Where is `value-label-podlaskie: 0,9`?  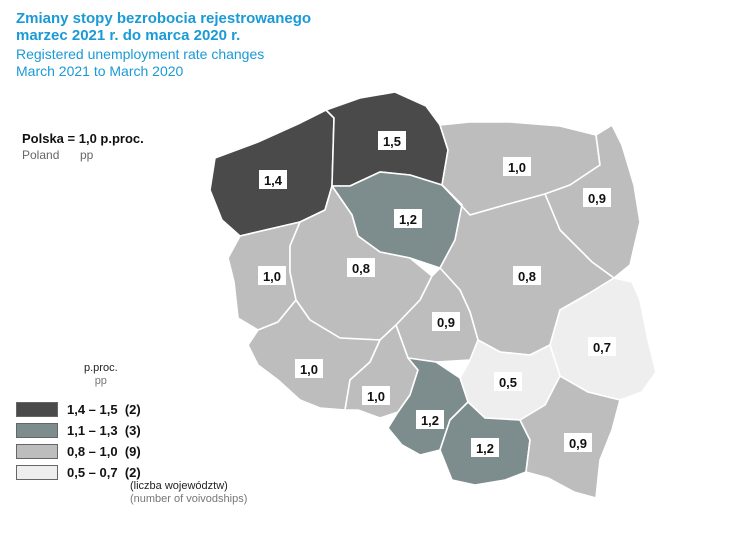 value-label-podlaskie: 0,9 is located at coordinates (597, 198).